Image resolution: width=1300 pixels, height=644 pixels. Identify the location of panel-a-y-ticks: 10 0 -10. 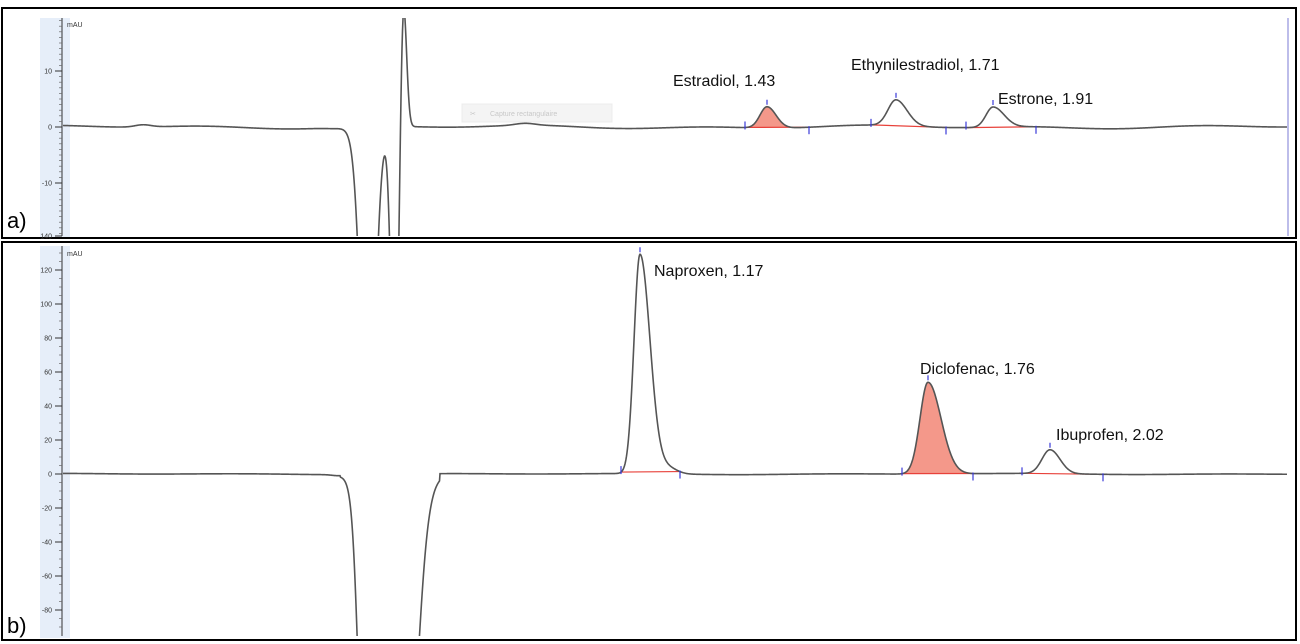
(52, 128).